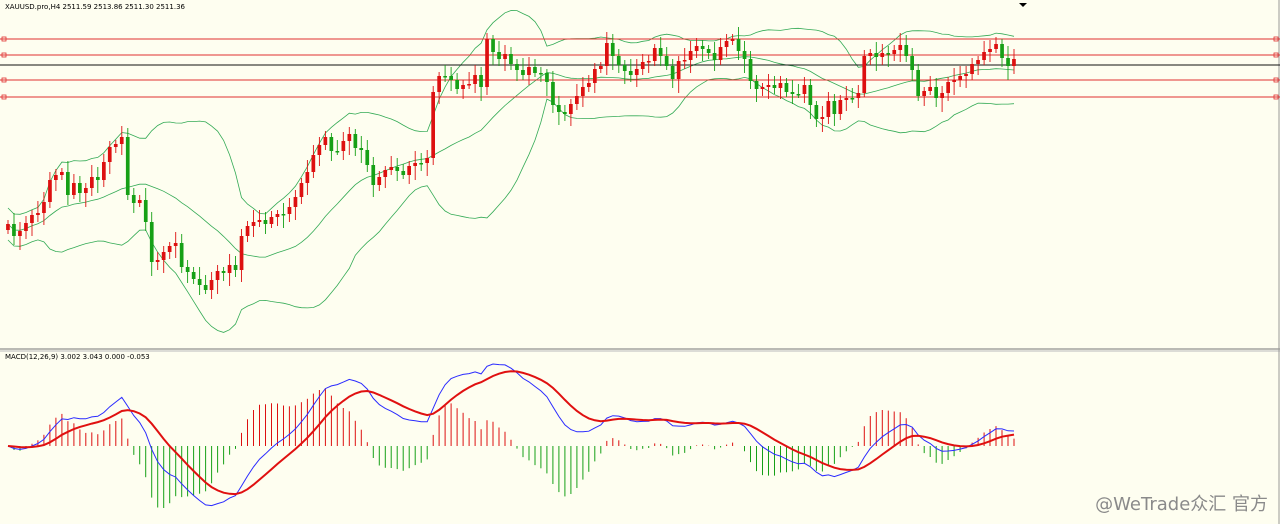  Describe the element at coordinates (1181, 504) in the screenshot. I see `watermark: @WeTrade众汇 官方` at that location.